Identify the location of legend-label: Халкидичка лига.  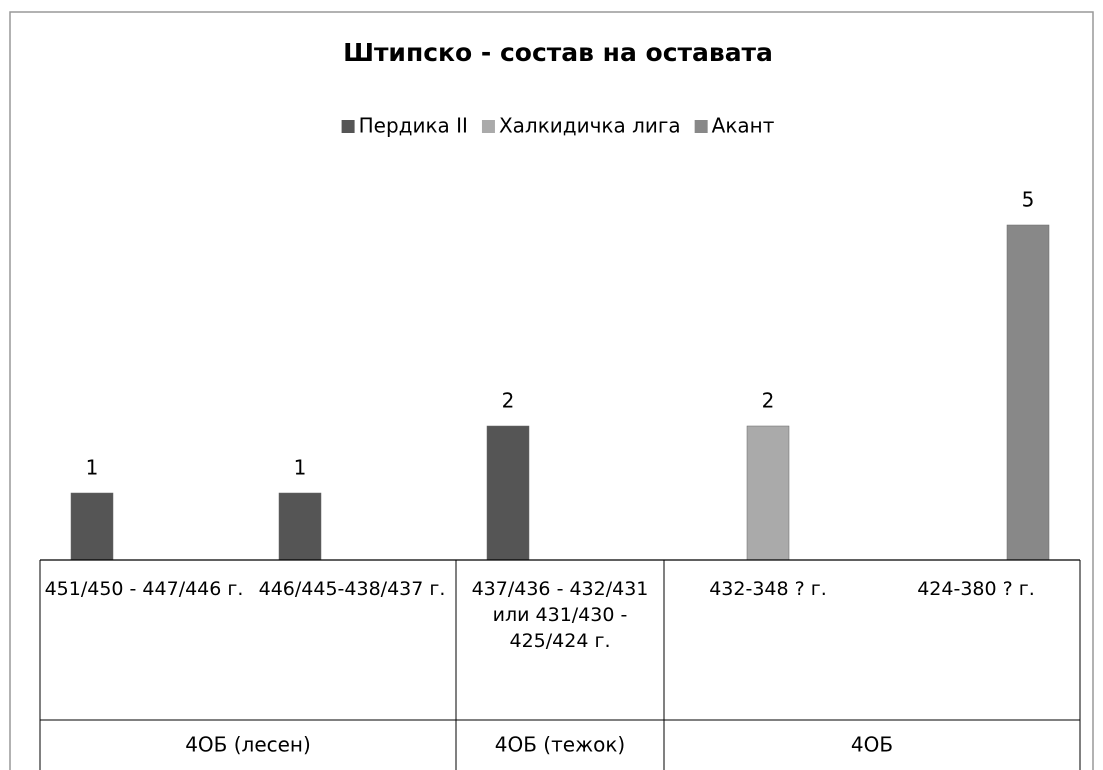
(590, 126).